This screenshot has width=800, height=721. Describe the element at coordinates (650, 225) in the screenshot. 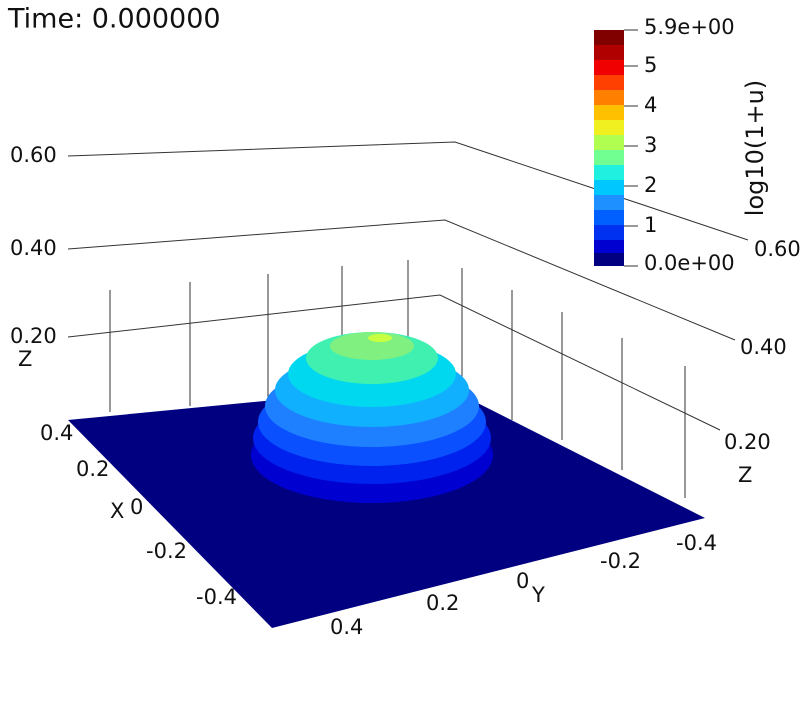

I see `colorbar-label: 1` at that location.